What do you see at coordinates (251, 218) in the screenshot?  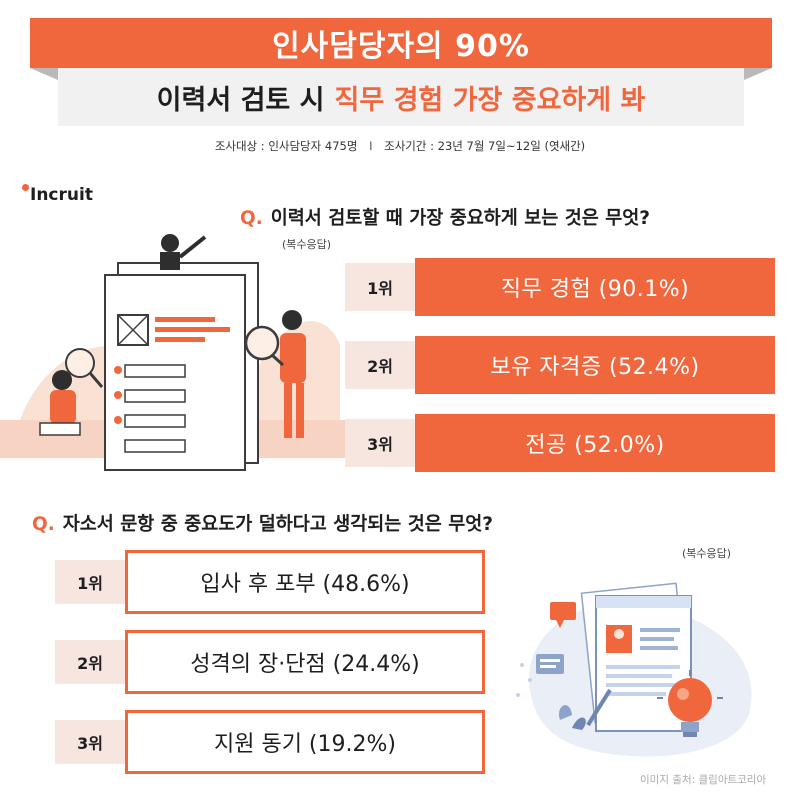 I see `question1-q-mark: Q.` at bounding box center [251, 218].